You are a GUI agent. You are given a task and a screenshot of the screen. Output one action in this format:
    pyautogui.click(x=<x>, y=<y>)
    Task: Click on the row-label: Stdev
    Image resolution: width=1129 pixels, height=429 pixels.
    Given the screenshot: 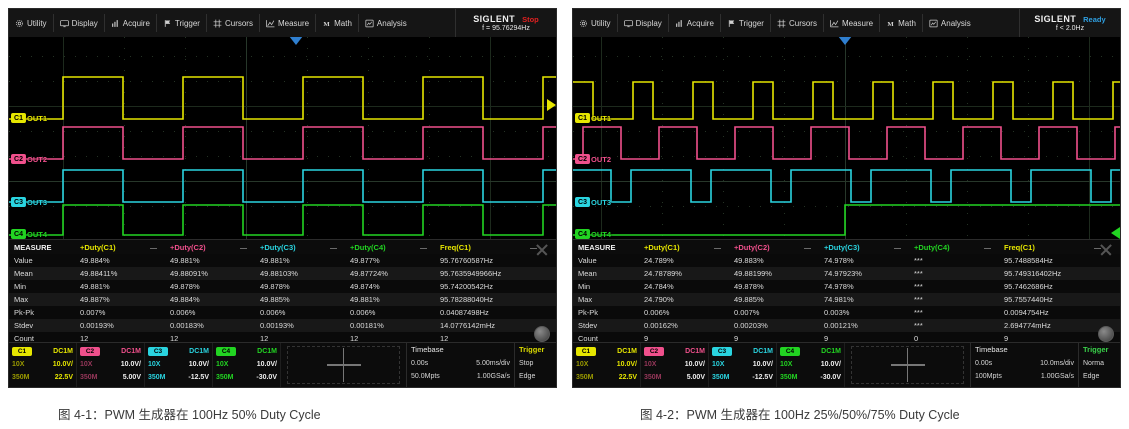 What is the action you would take?
    pyautogui.click(x=588, y=325)
    